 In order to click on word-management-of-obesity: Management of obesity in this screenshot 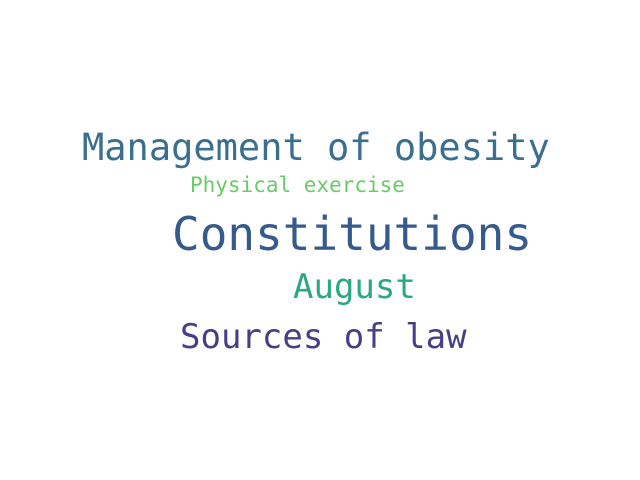, I will do `click(316, 147)`.